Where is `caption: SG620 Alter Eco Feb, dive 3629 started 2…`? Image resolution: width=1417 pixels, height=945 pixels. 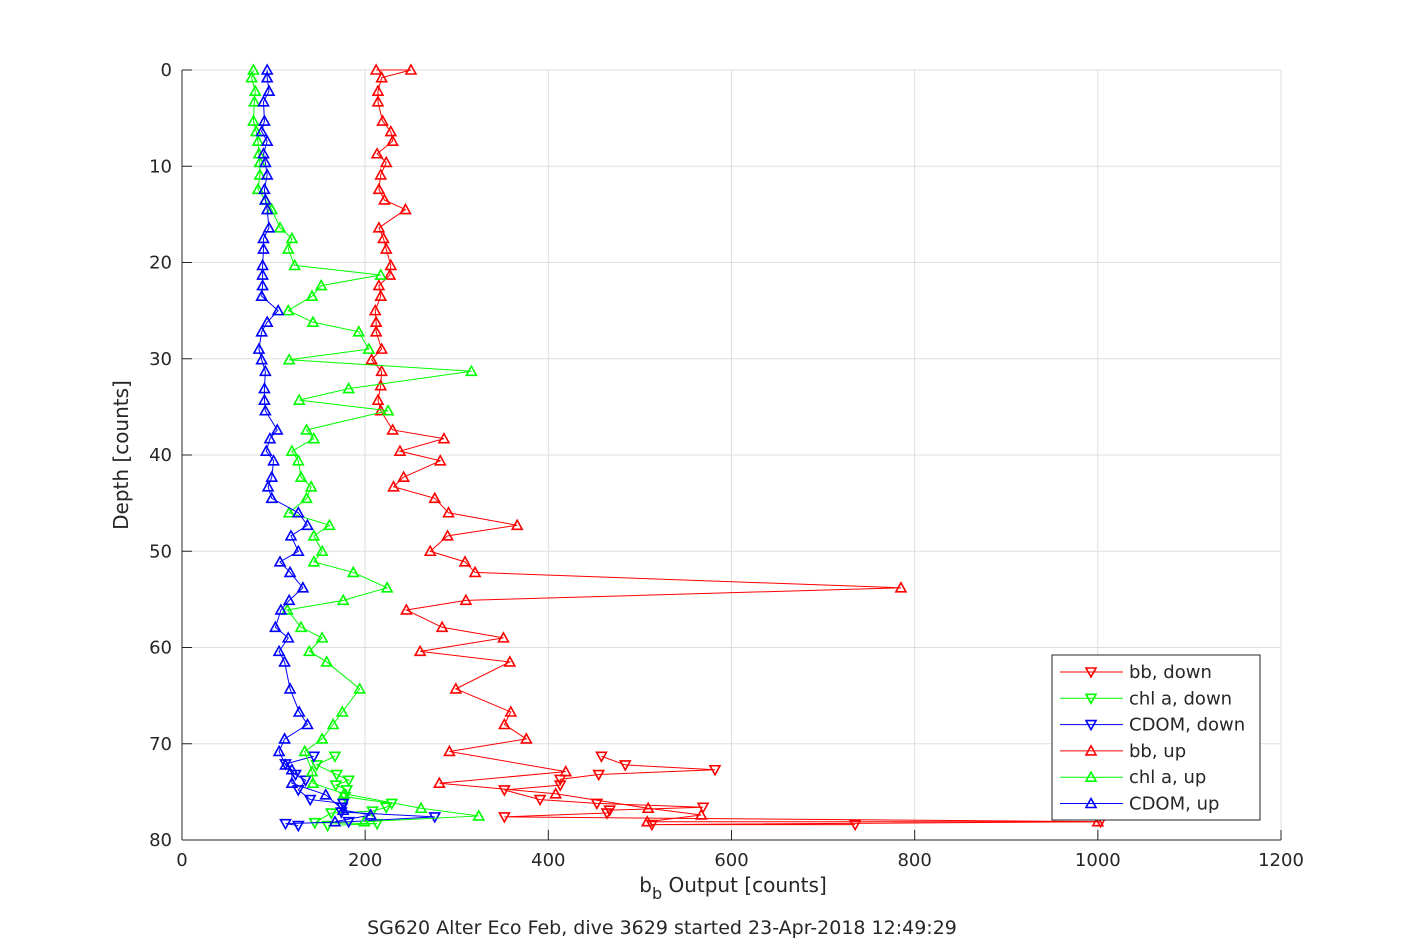 caption: SG620 Alter Eco Feb, dive 3629 started 2… is located at coordinates (662, 928).